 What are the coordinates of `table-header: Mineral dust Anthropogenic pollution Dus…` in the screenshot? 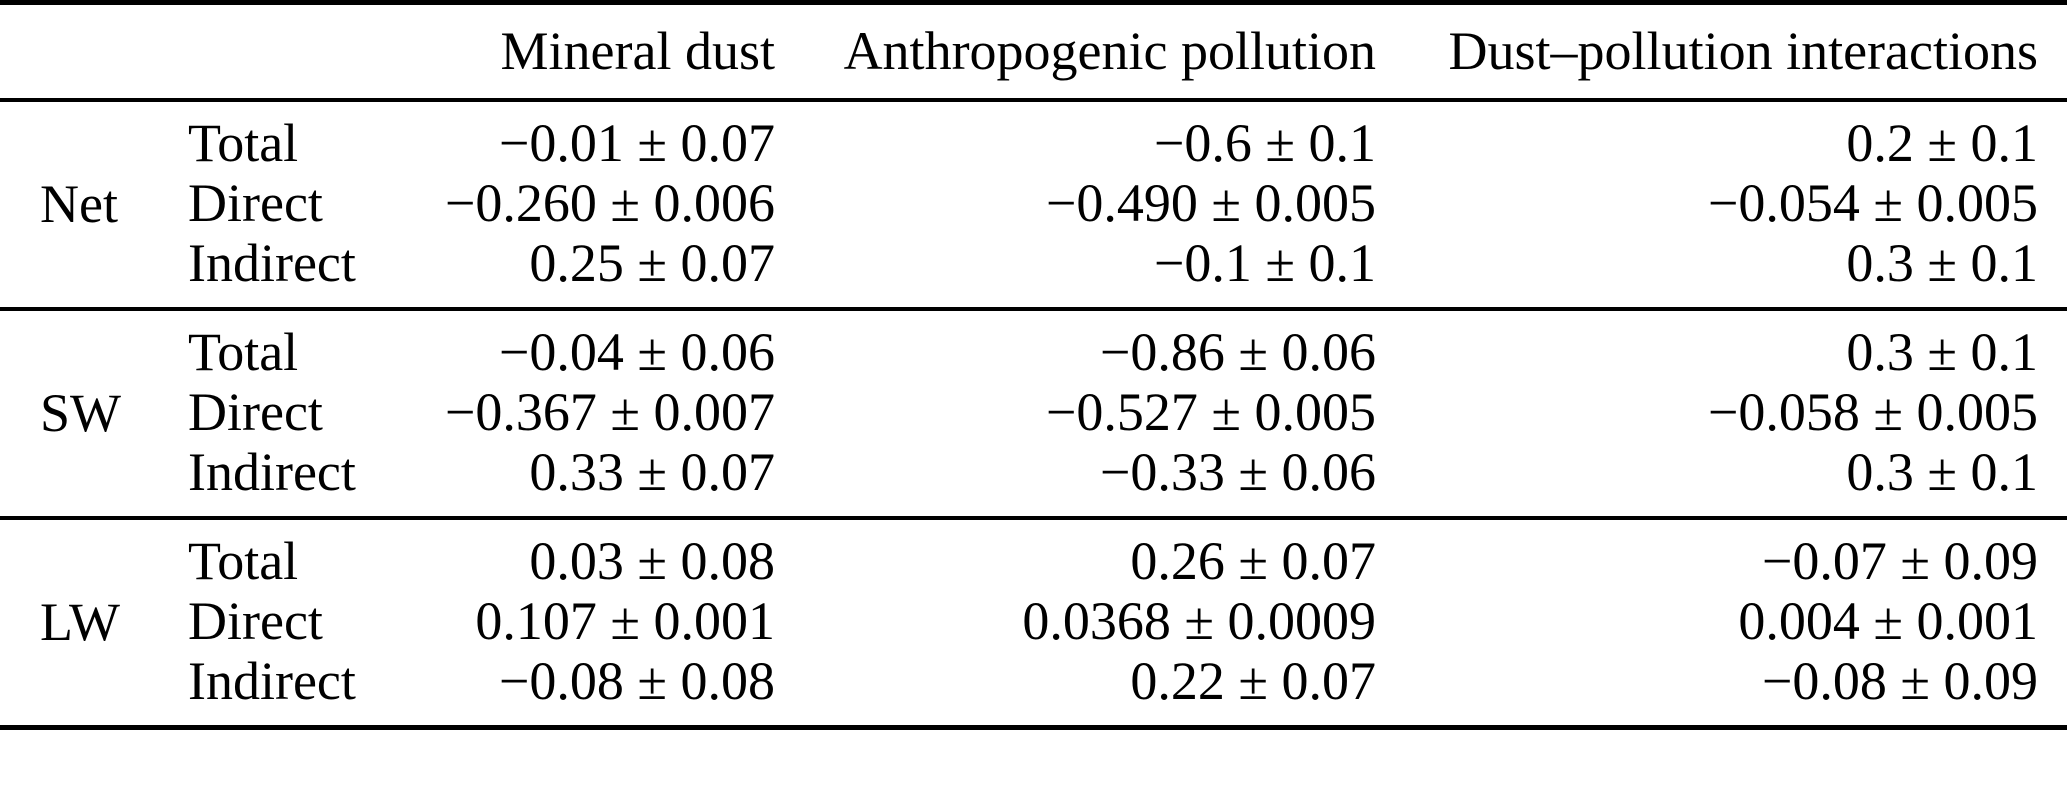 It's located at (1033, 52).